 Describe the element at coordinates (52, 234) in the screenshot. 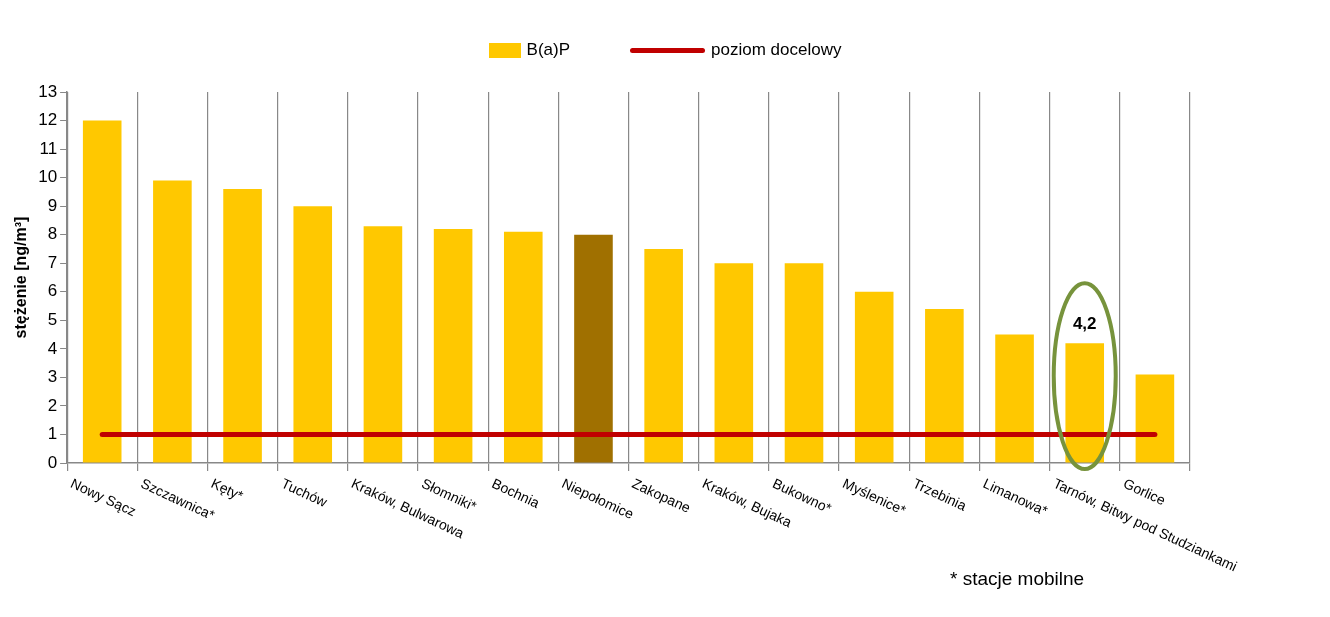

I see `y-tick-label: 8` at that location.